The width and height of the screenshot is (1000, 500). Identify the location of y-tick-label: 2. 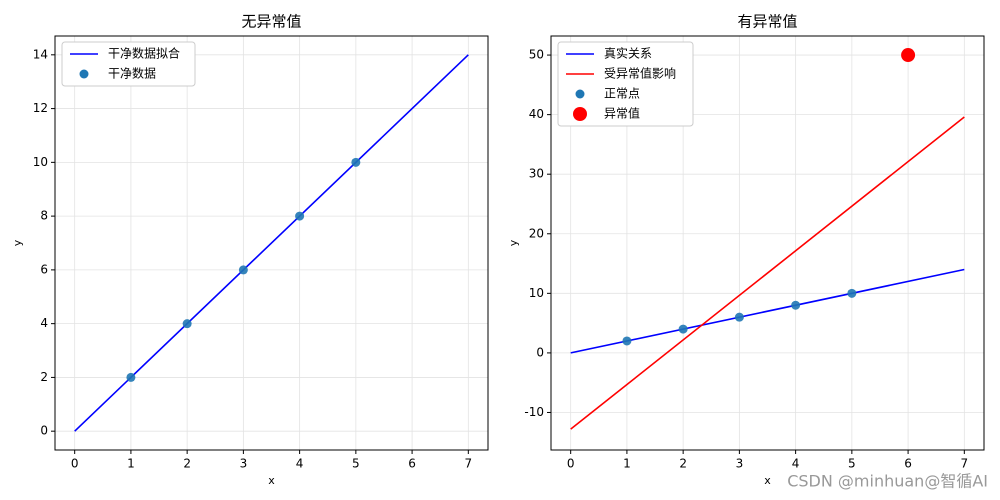
(44, 377).